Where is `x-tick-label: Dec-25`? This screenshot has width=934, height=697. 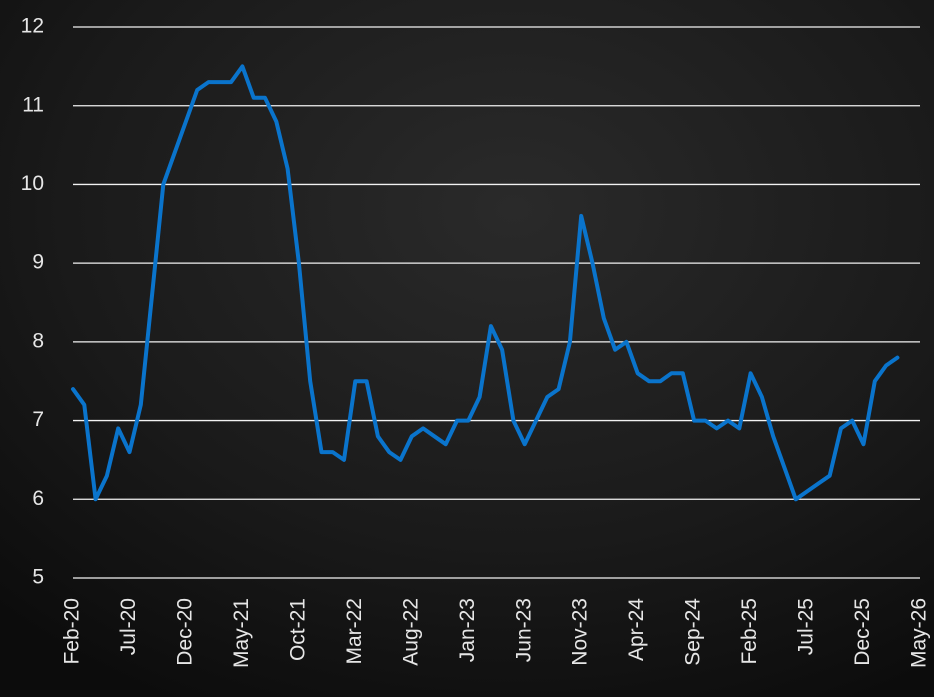
x-tick-label: Dec-25 is located at coordinates (862, 632).